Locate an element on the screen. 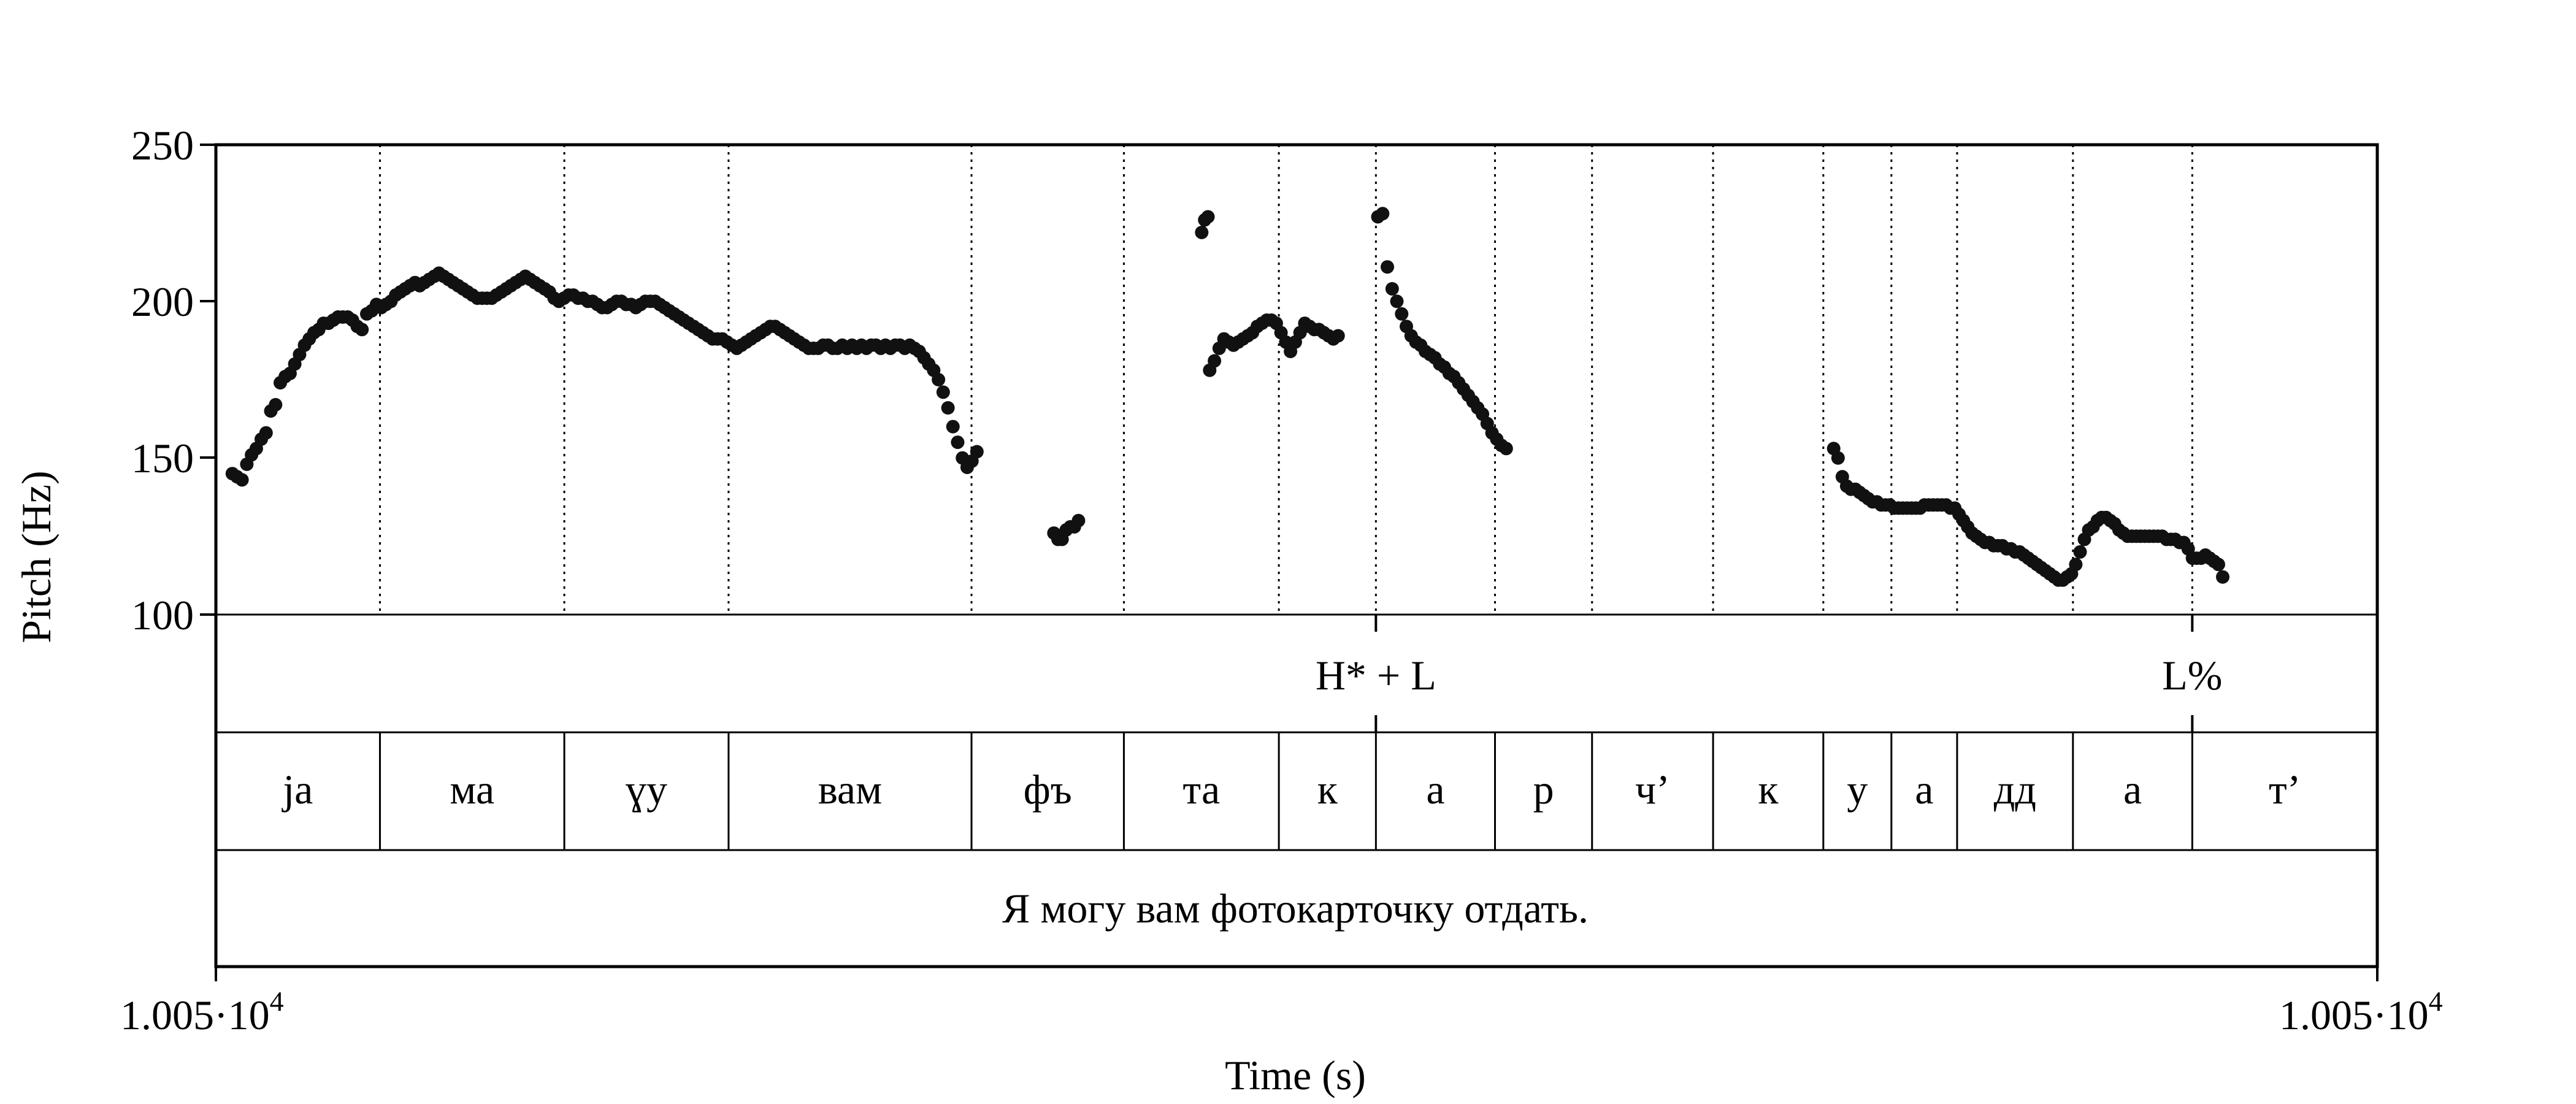 The height and width of the screenshot is (1104, 2576). syllable-label: ja is located at coordinates (297, 789).